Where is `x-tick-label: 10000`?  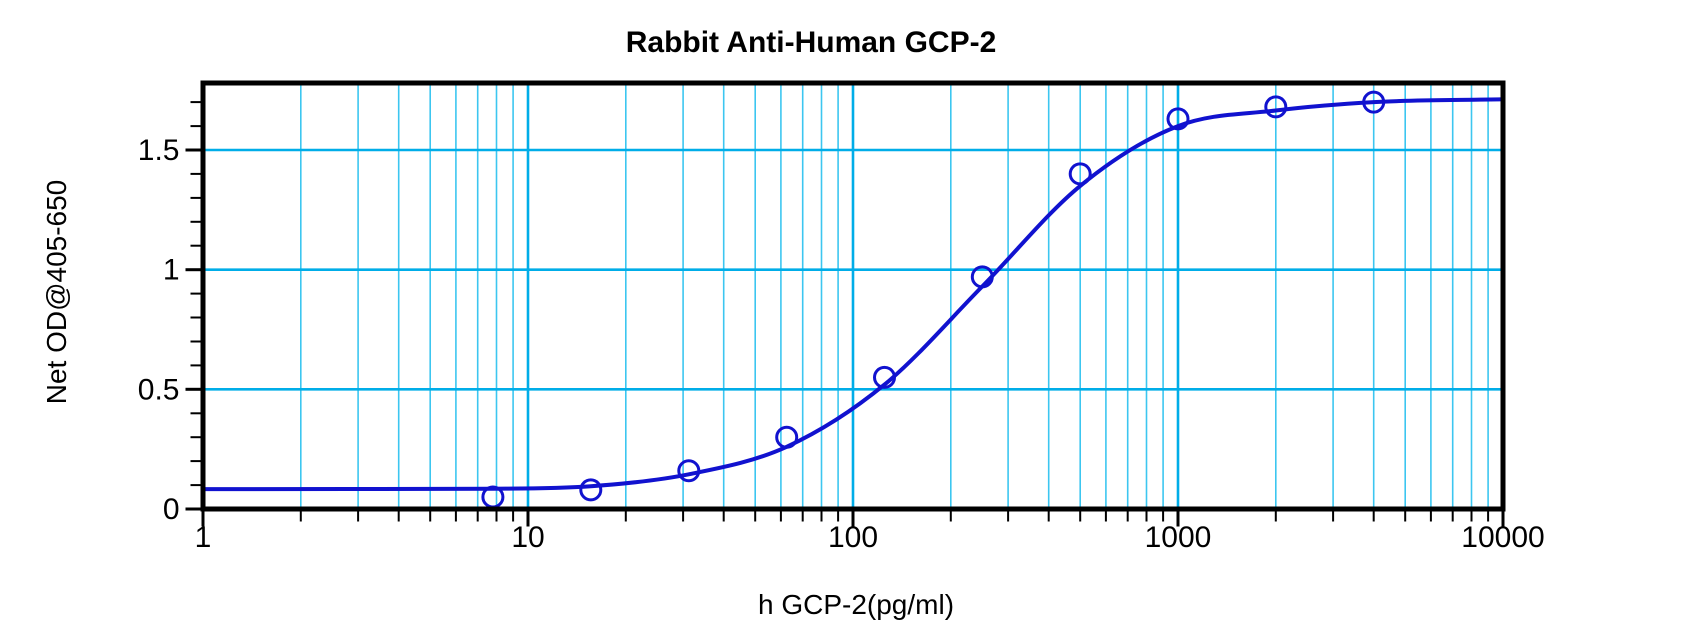 x-tick-label: 10000 is located at coordinates (1502, 537).